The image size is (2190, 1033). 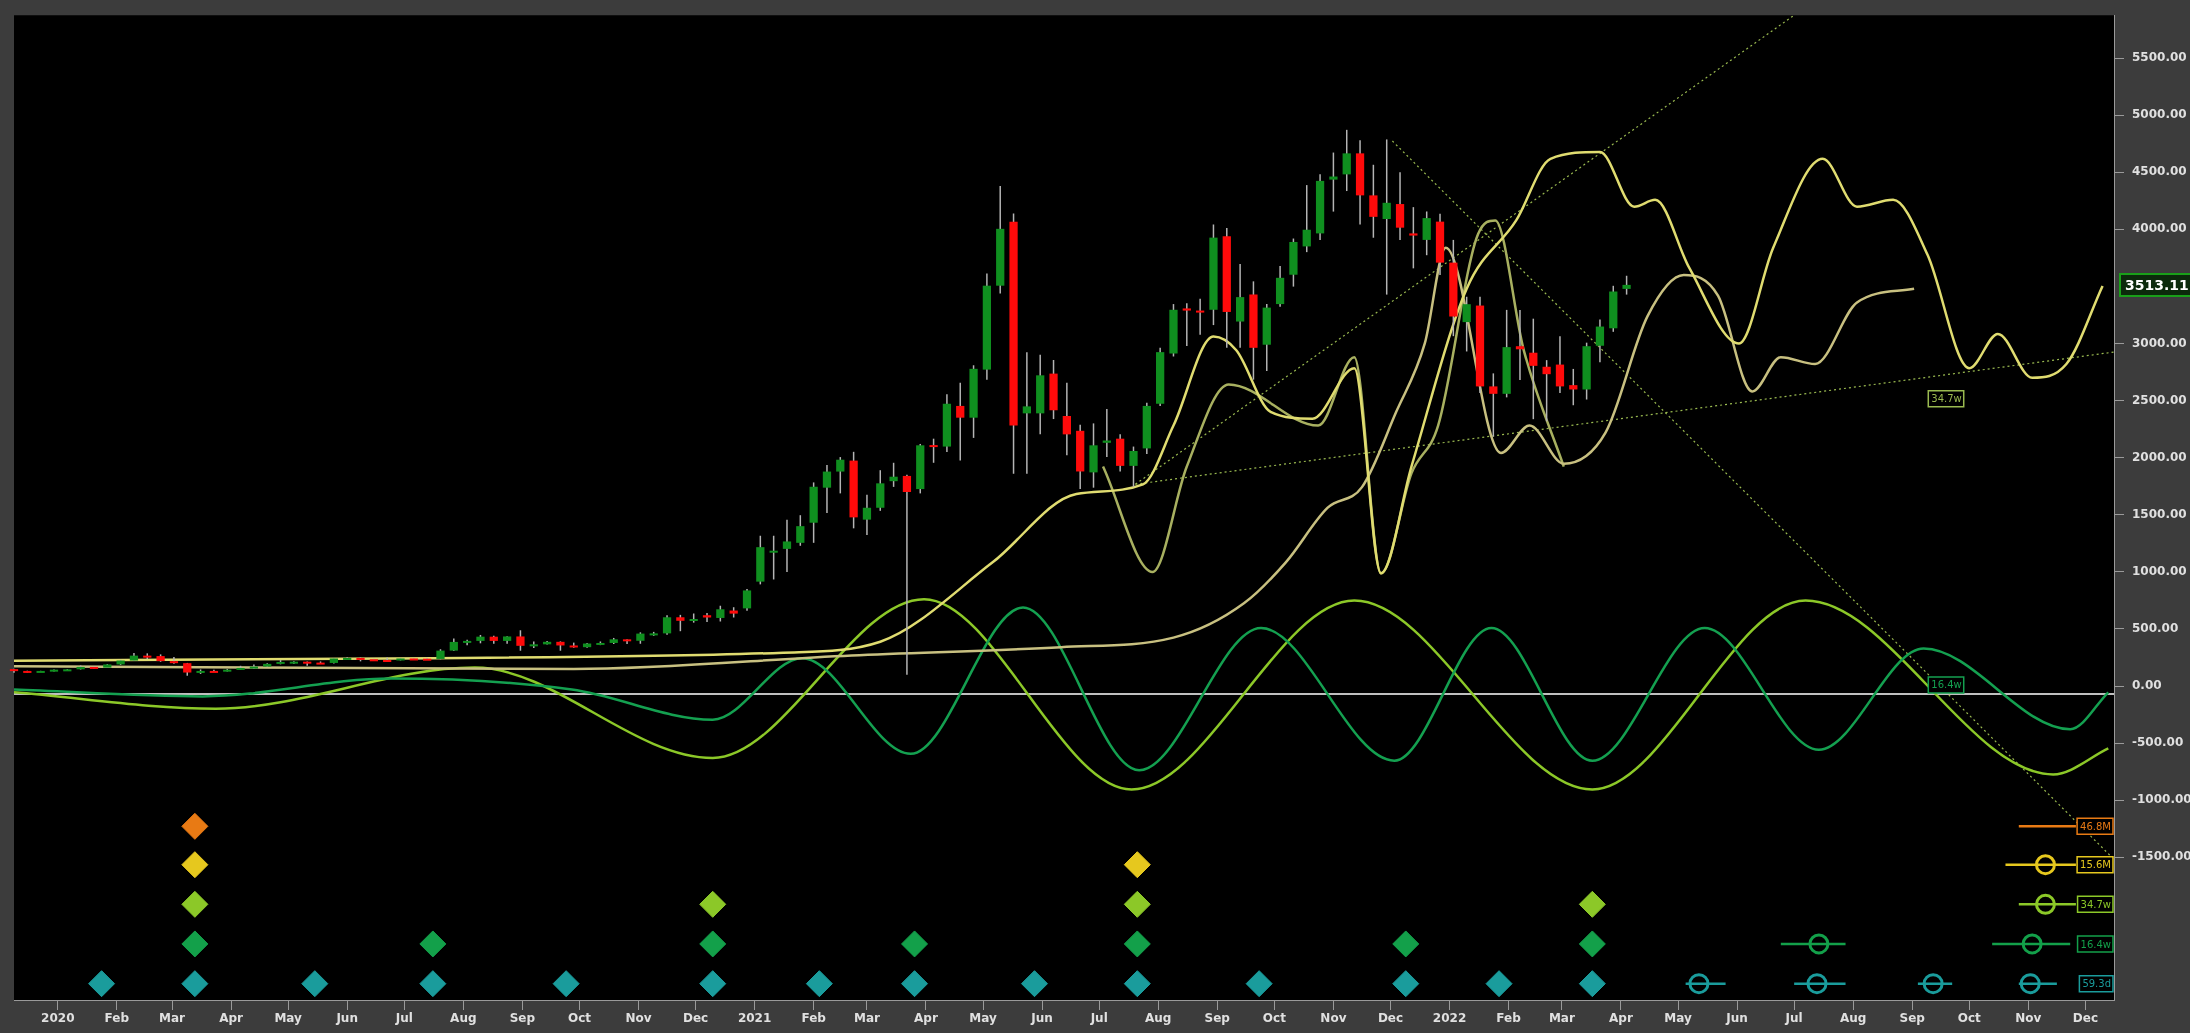 I want to click on text: 34.7w, so click(x=2096, y=904).